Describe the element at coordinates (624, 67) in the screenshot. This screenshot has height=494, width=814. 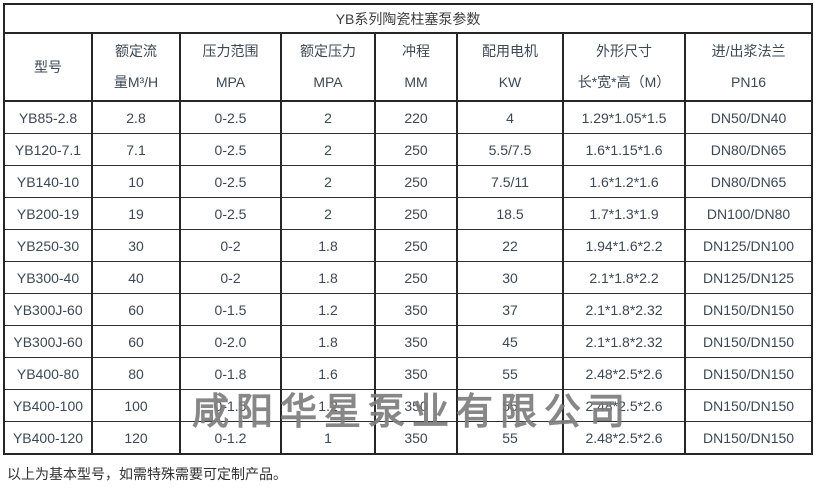
I see `column-header: 外形尺寸 长*宽*高（M）` at that location.